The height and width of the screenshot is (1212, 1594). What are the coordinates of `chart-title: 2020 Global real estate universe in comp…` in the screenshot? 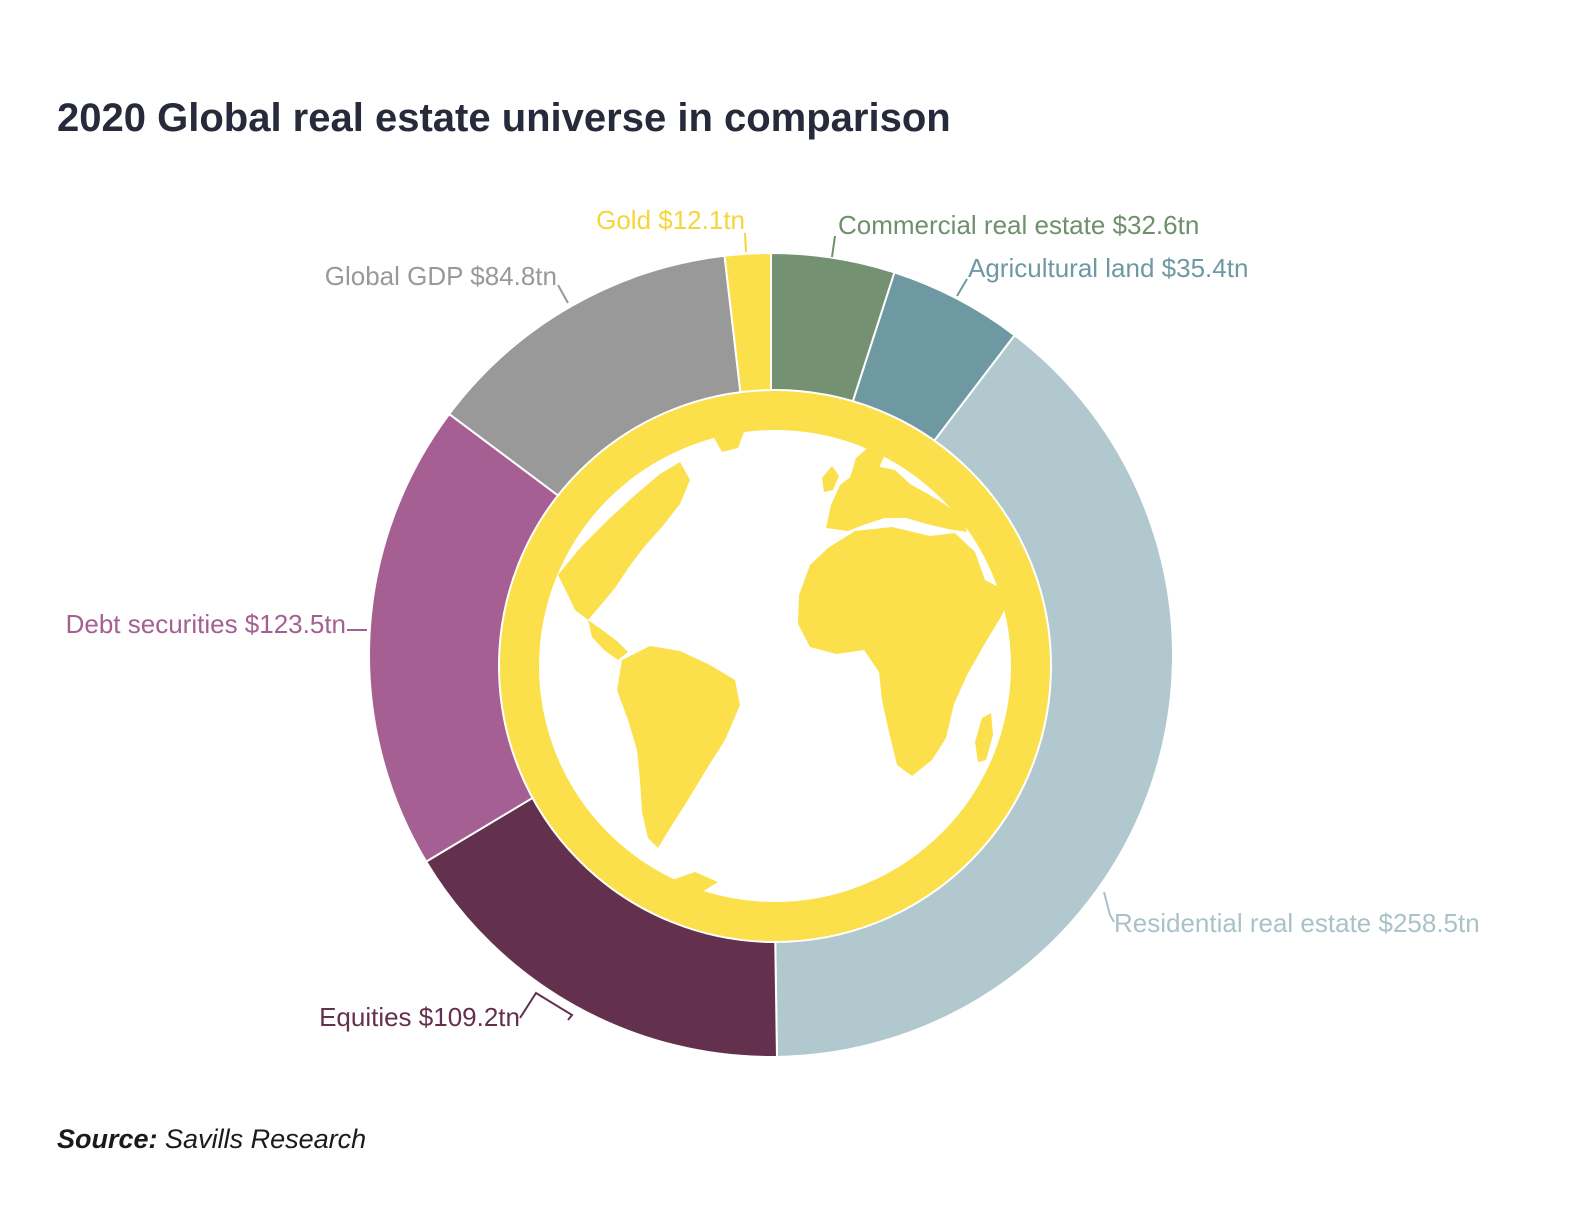 It's located at (504, 118).